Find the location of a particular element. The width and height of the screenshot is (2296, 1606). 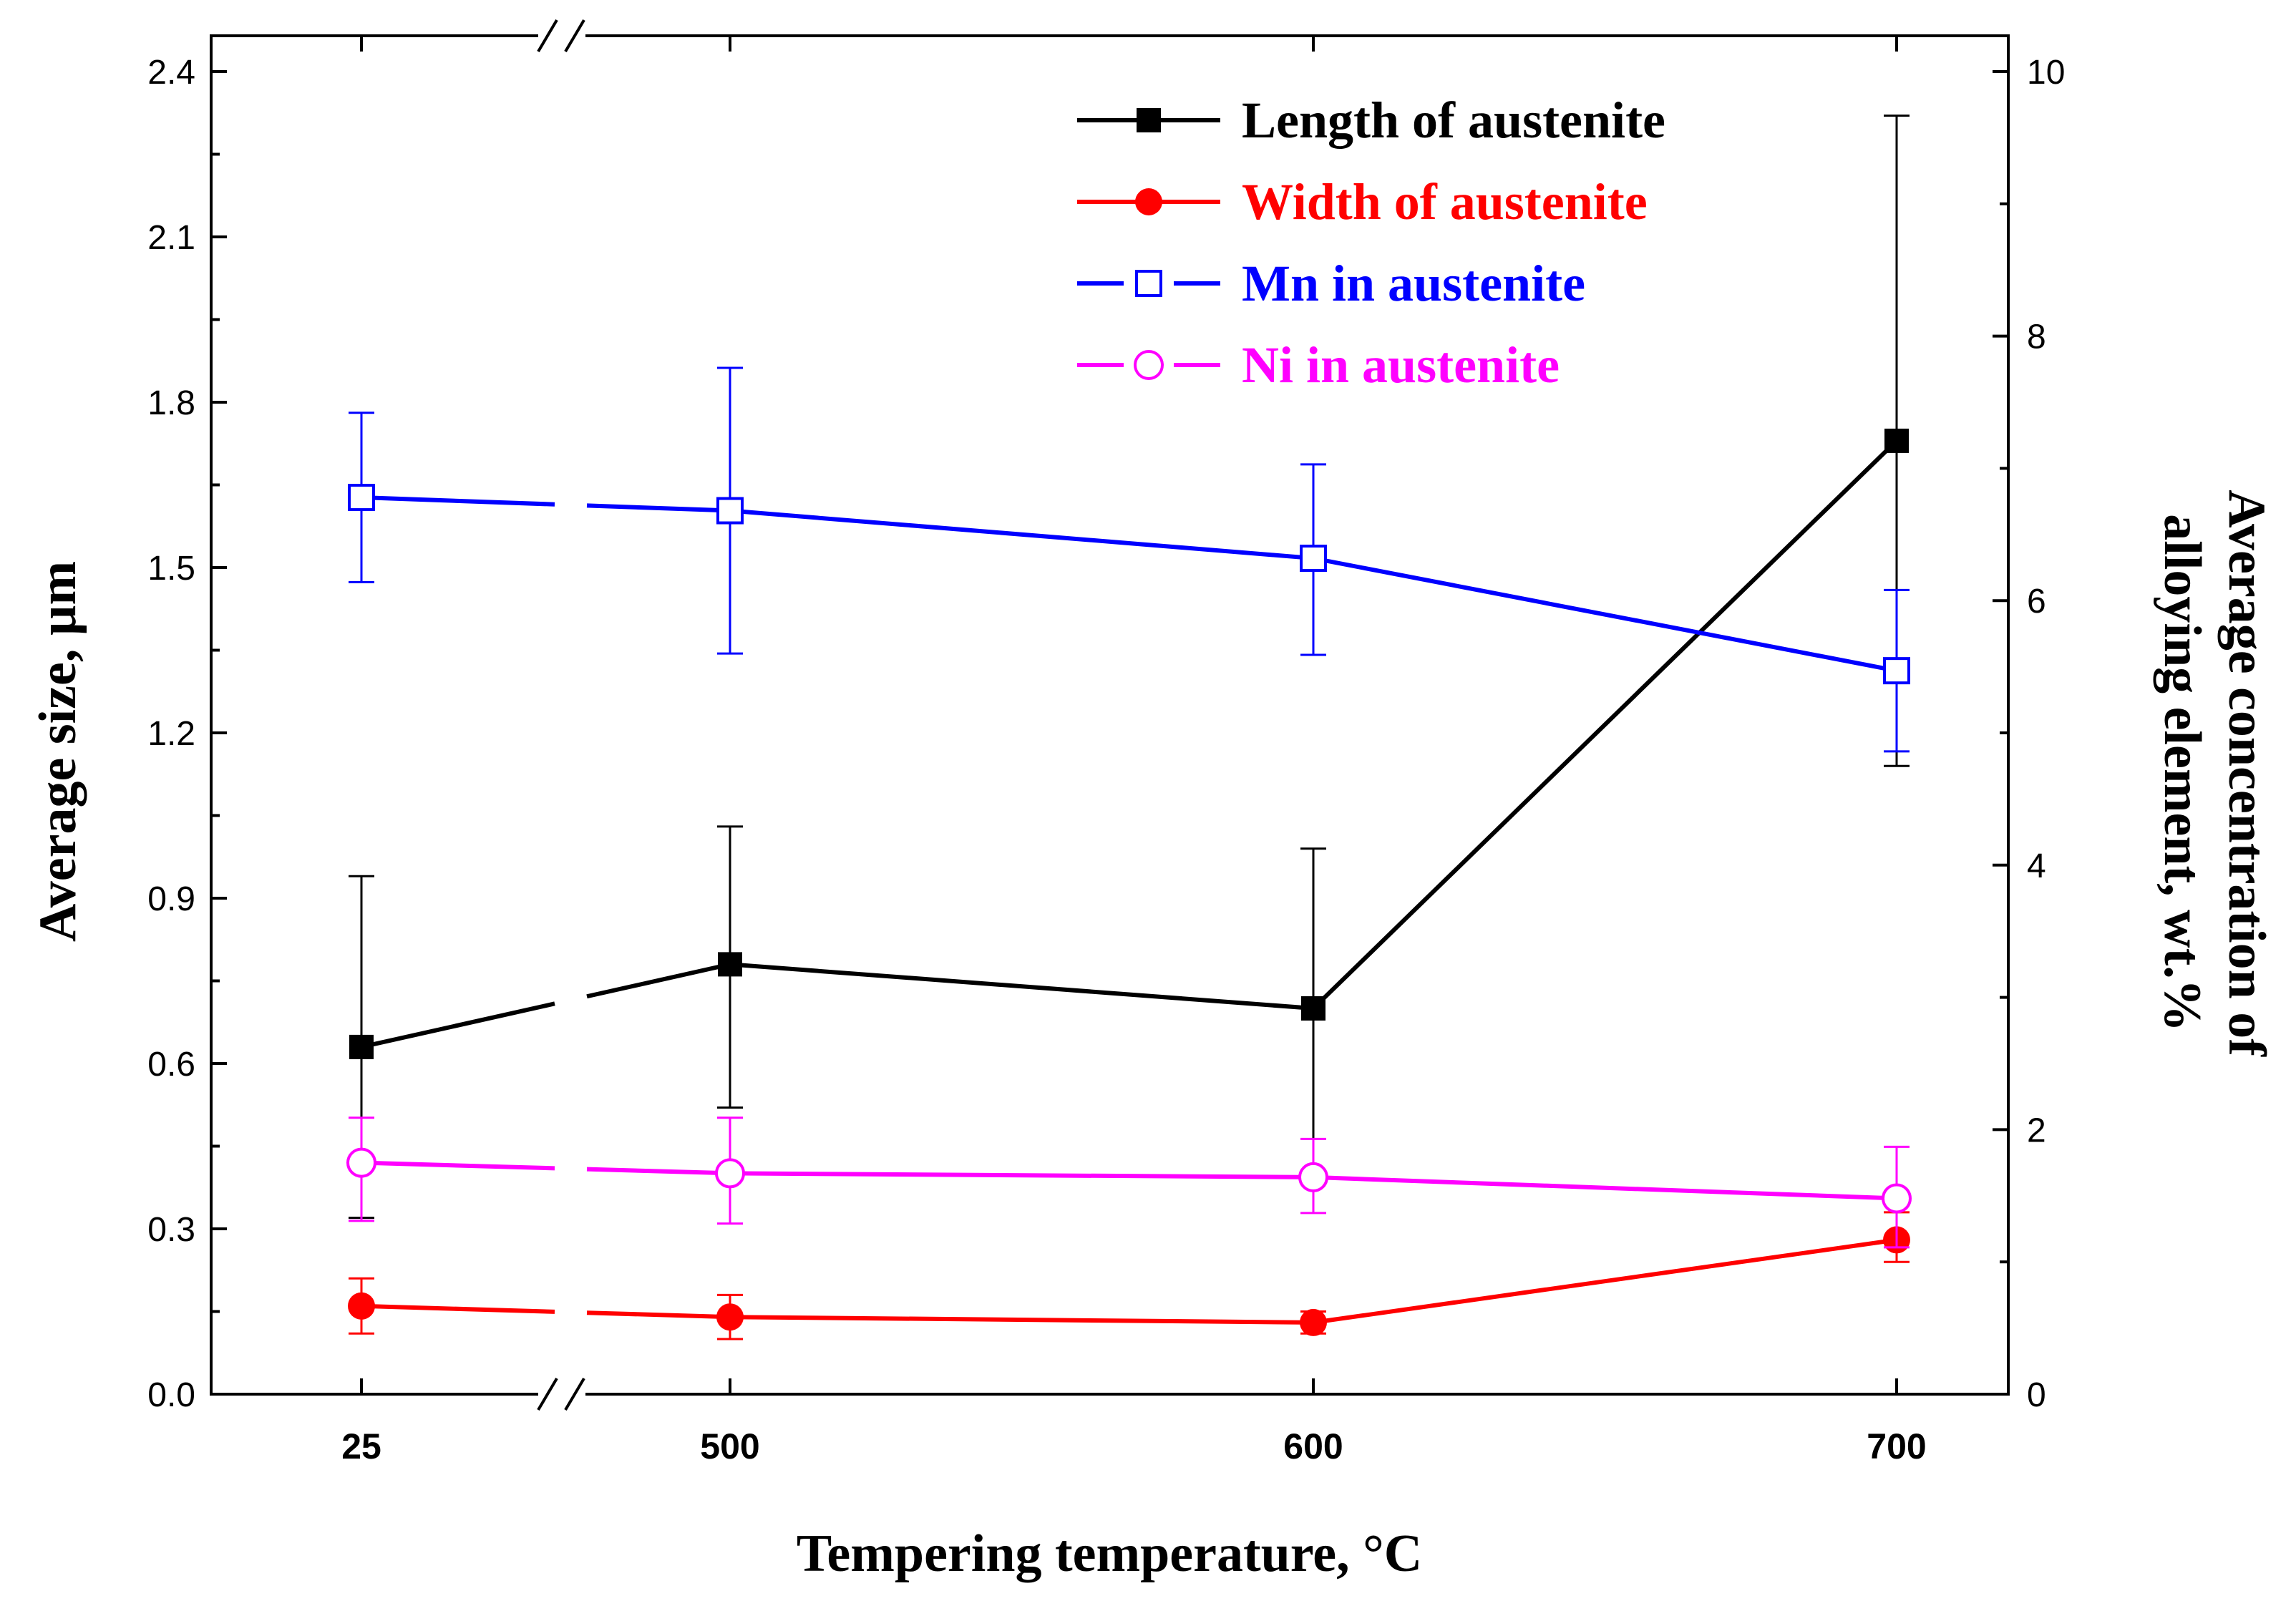

series-ni-in-austenite is located at coordinates (1129, 1182).